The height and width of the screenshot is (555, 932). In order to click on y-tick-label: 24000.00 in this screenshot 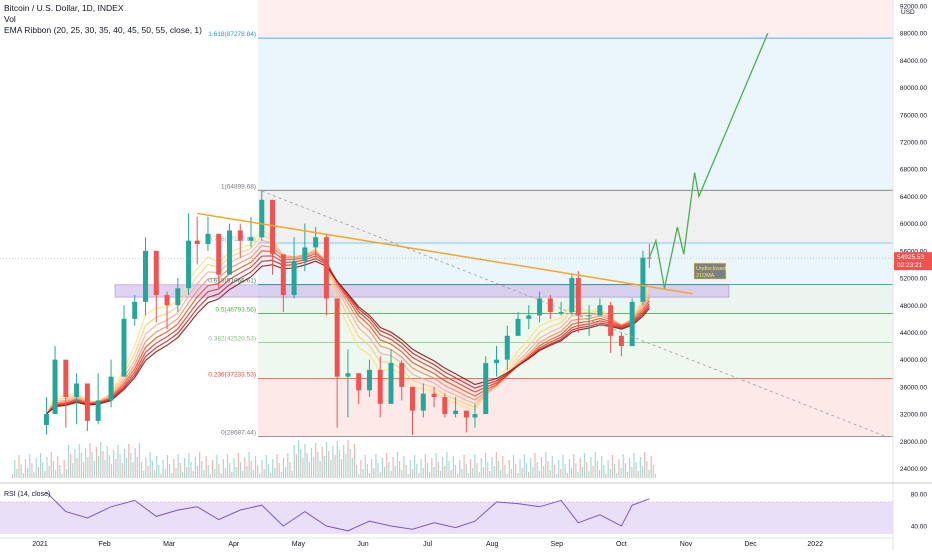, I will do `click(913, 469)`.